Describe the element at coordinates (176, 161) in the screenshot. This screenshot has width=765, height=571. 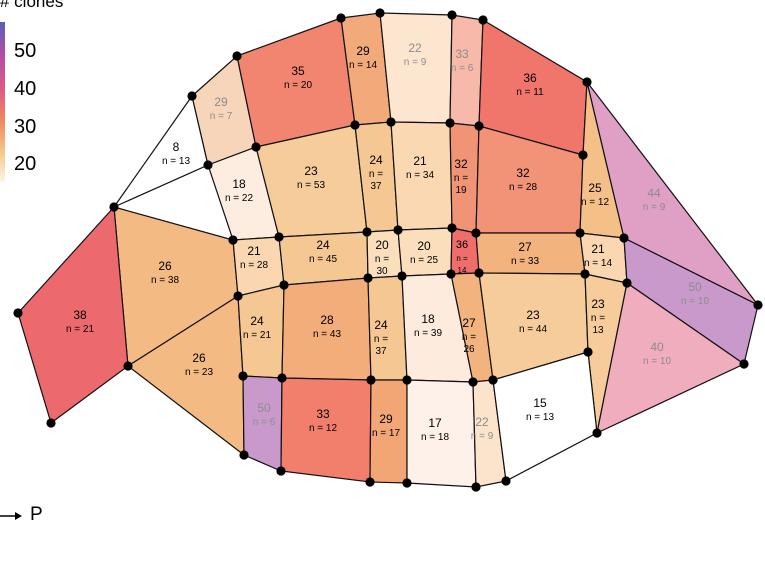
I see `region-count-label: n = 13` at that location.